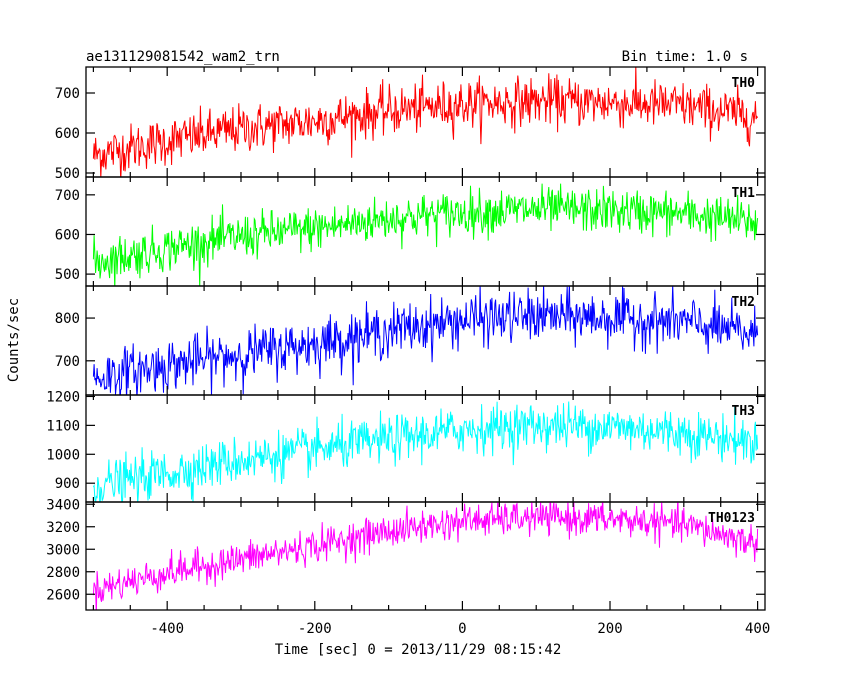  What do you see at coordinates (14, 340) in the screenshot?
I see `y-axis-label: Counts/sec` at bounding box center [14, 340].